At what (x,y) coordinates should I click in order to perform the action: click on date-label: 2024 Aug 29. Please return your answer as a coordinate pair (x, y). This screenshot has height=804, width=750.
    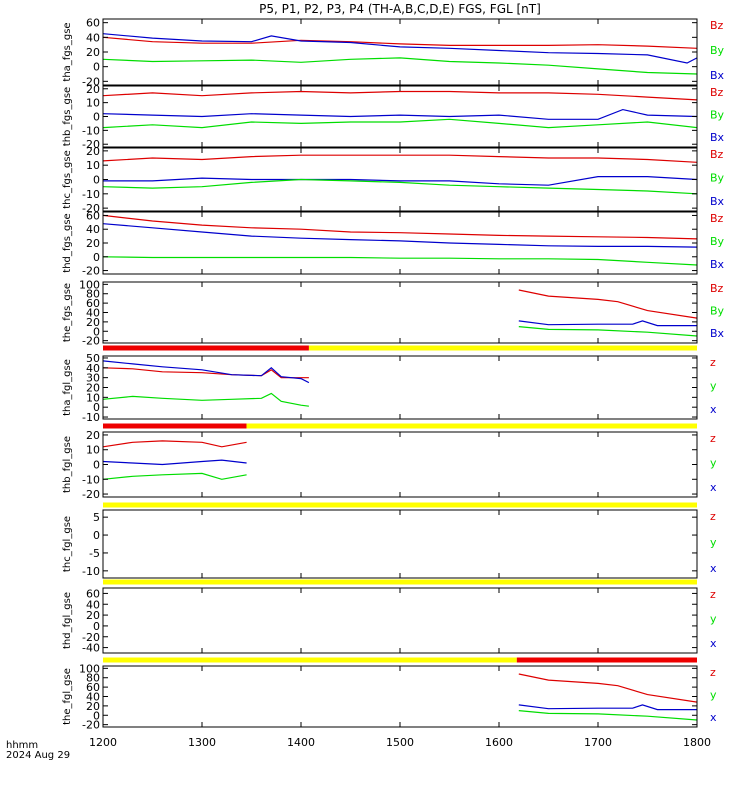
    Looking at the image, I should click on (38, 755).